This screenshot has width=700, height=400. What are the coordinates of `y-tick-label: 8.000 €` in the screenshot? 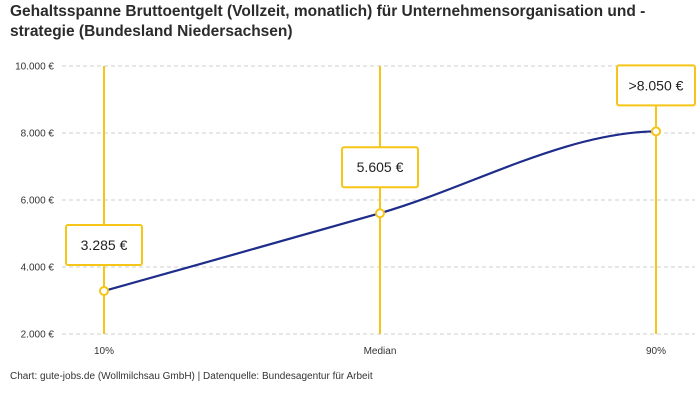 It's located at (38, 134).